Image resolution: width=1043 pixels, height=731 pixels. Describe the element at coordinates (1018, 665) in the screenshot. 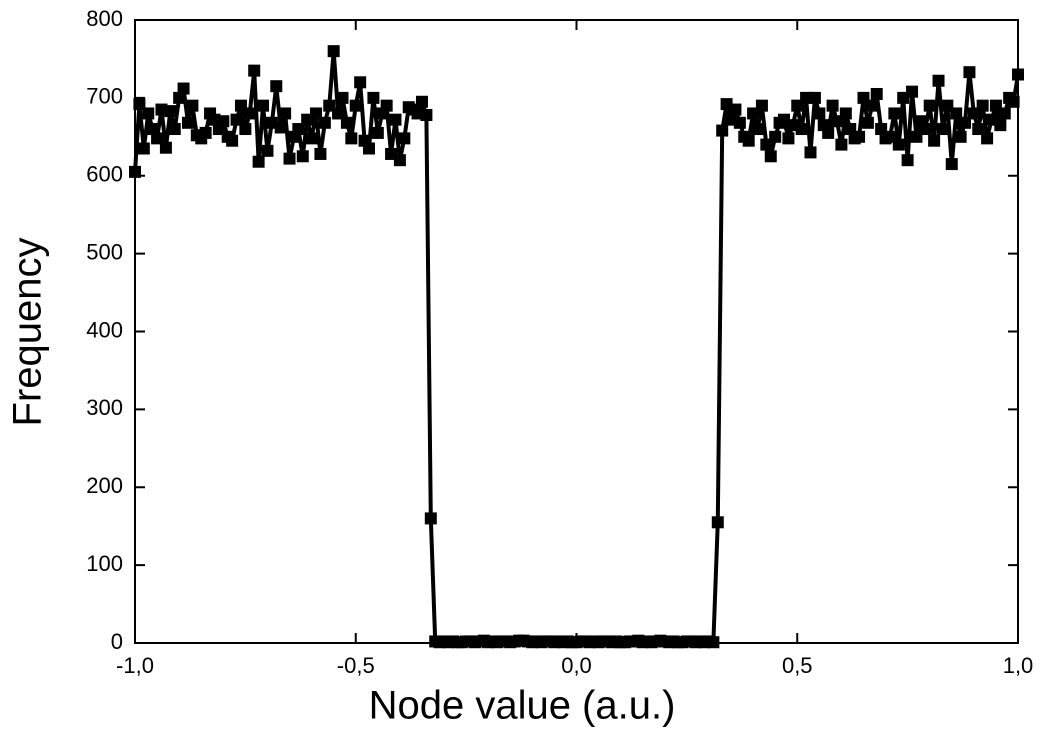

I see `x-tick-label: 1,0` at that location.